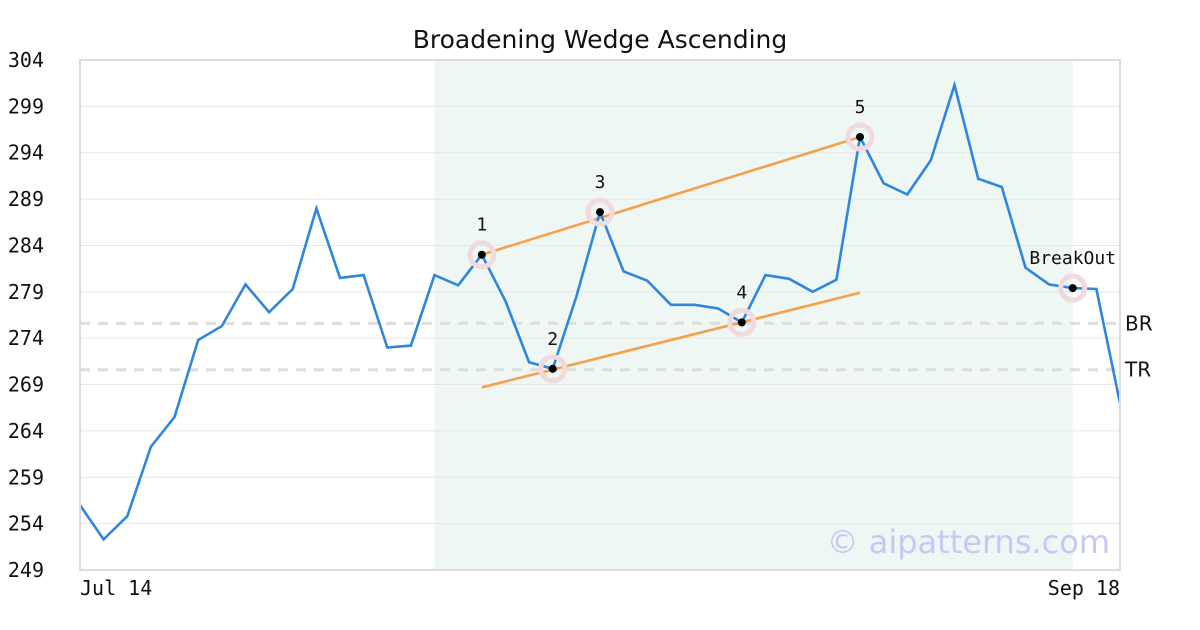 This screenshot has width=1200, height=630. Describe the element at coordinates (1139, 323) in the screenshot. I see `level-label: BR` at that location.